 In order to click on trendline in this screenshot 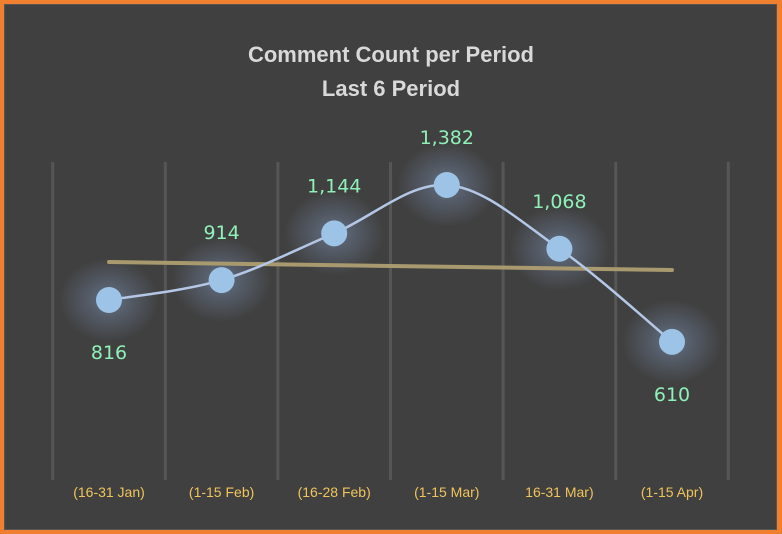, I will do `click(390, 266)`.